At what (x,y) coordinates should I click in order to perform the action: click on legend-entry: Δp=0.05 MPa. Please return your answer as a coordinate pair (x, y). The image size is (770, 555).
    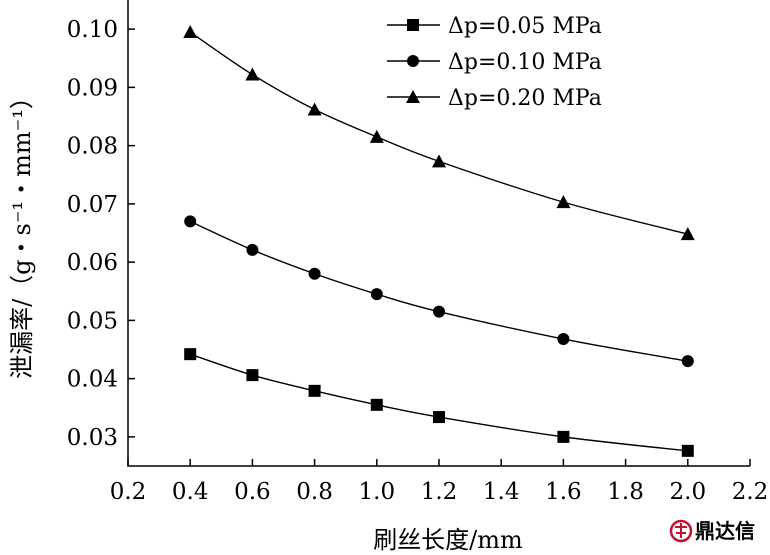
    Looking at the image, I should click on (494, 26).